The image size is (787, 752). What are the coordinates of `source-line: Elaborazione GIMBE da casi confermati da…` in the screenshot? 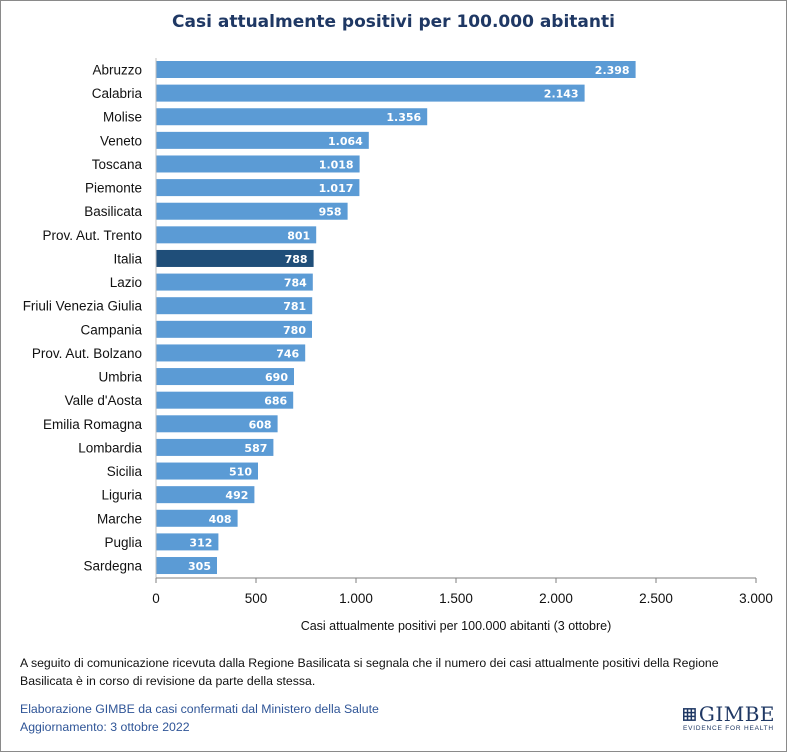 It's located at (199, 709).